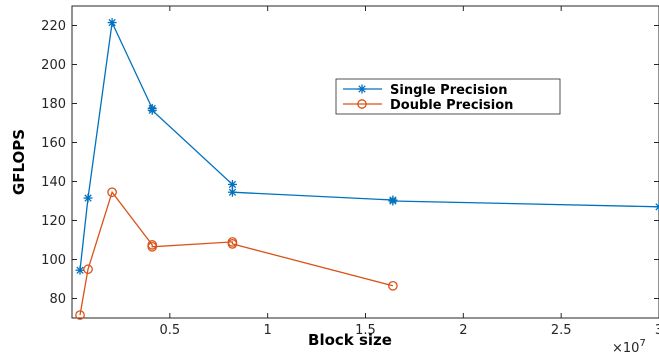 The image size is (659, 356). I want to click on y-tick-label: 180, so click(53, 104).